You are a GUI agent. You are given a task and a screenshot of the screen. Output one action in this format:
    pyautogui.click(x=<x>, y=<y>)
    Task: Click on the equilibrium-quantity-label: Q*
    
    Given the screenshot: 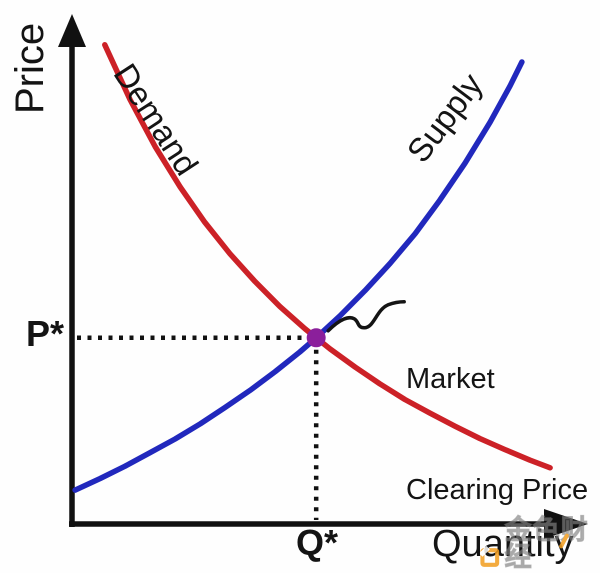 What is the action you would take?
    pyautogui.click(x=317, y=542)
    